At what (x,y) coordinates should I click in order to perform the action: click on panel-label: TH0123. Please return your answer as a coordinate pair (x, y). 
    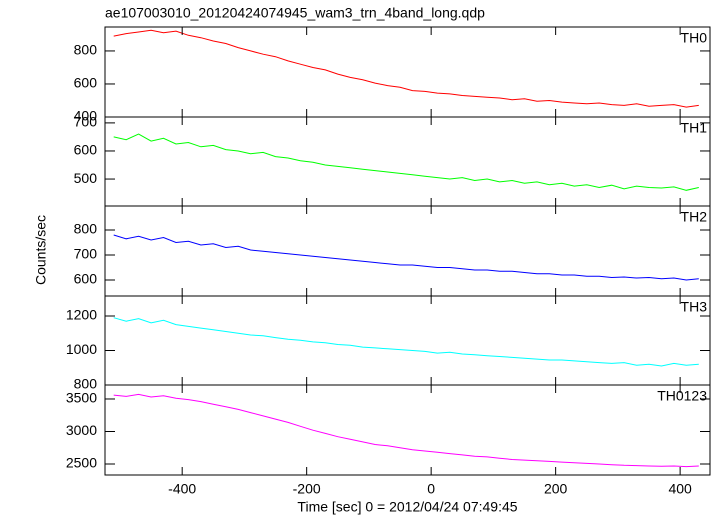
    Looking at the image, I should click on (682, 396).